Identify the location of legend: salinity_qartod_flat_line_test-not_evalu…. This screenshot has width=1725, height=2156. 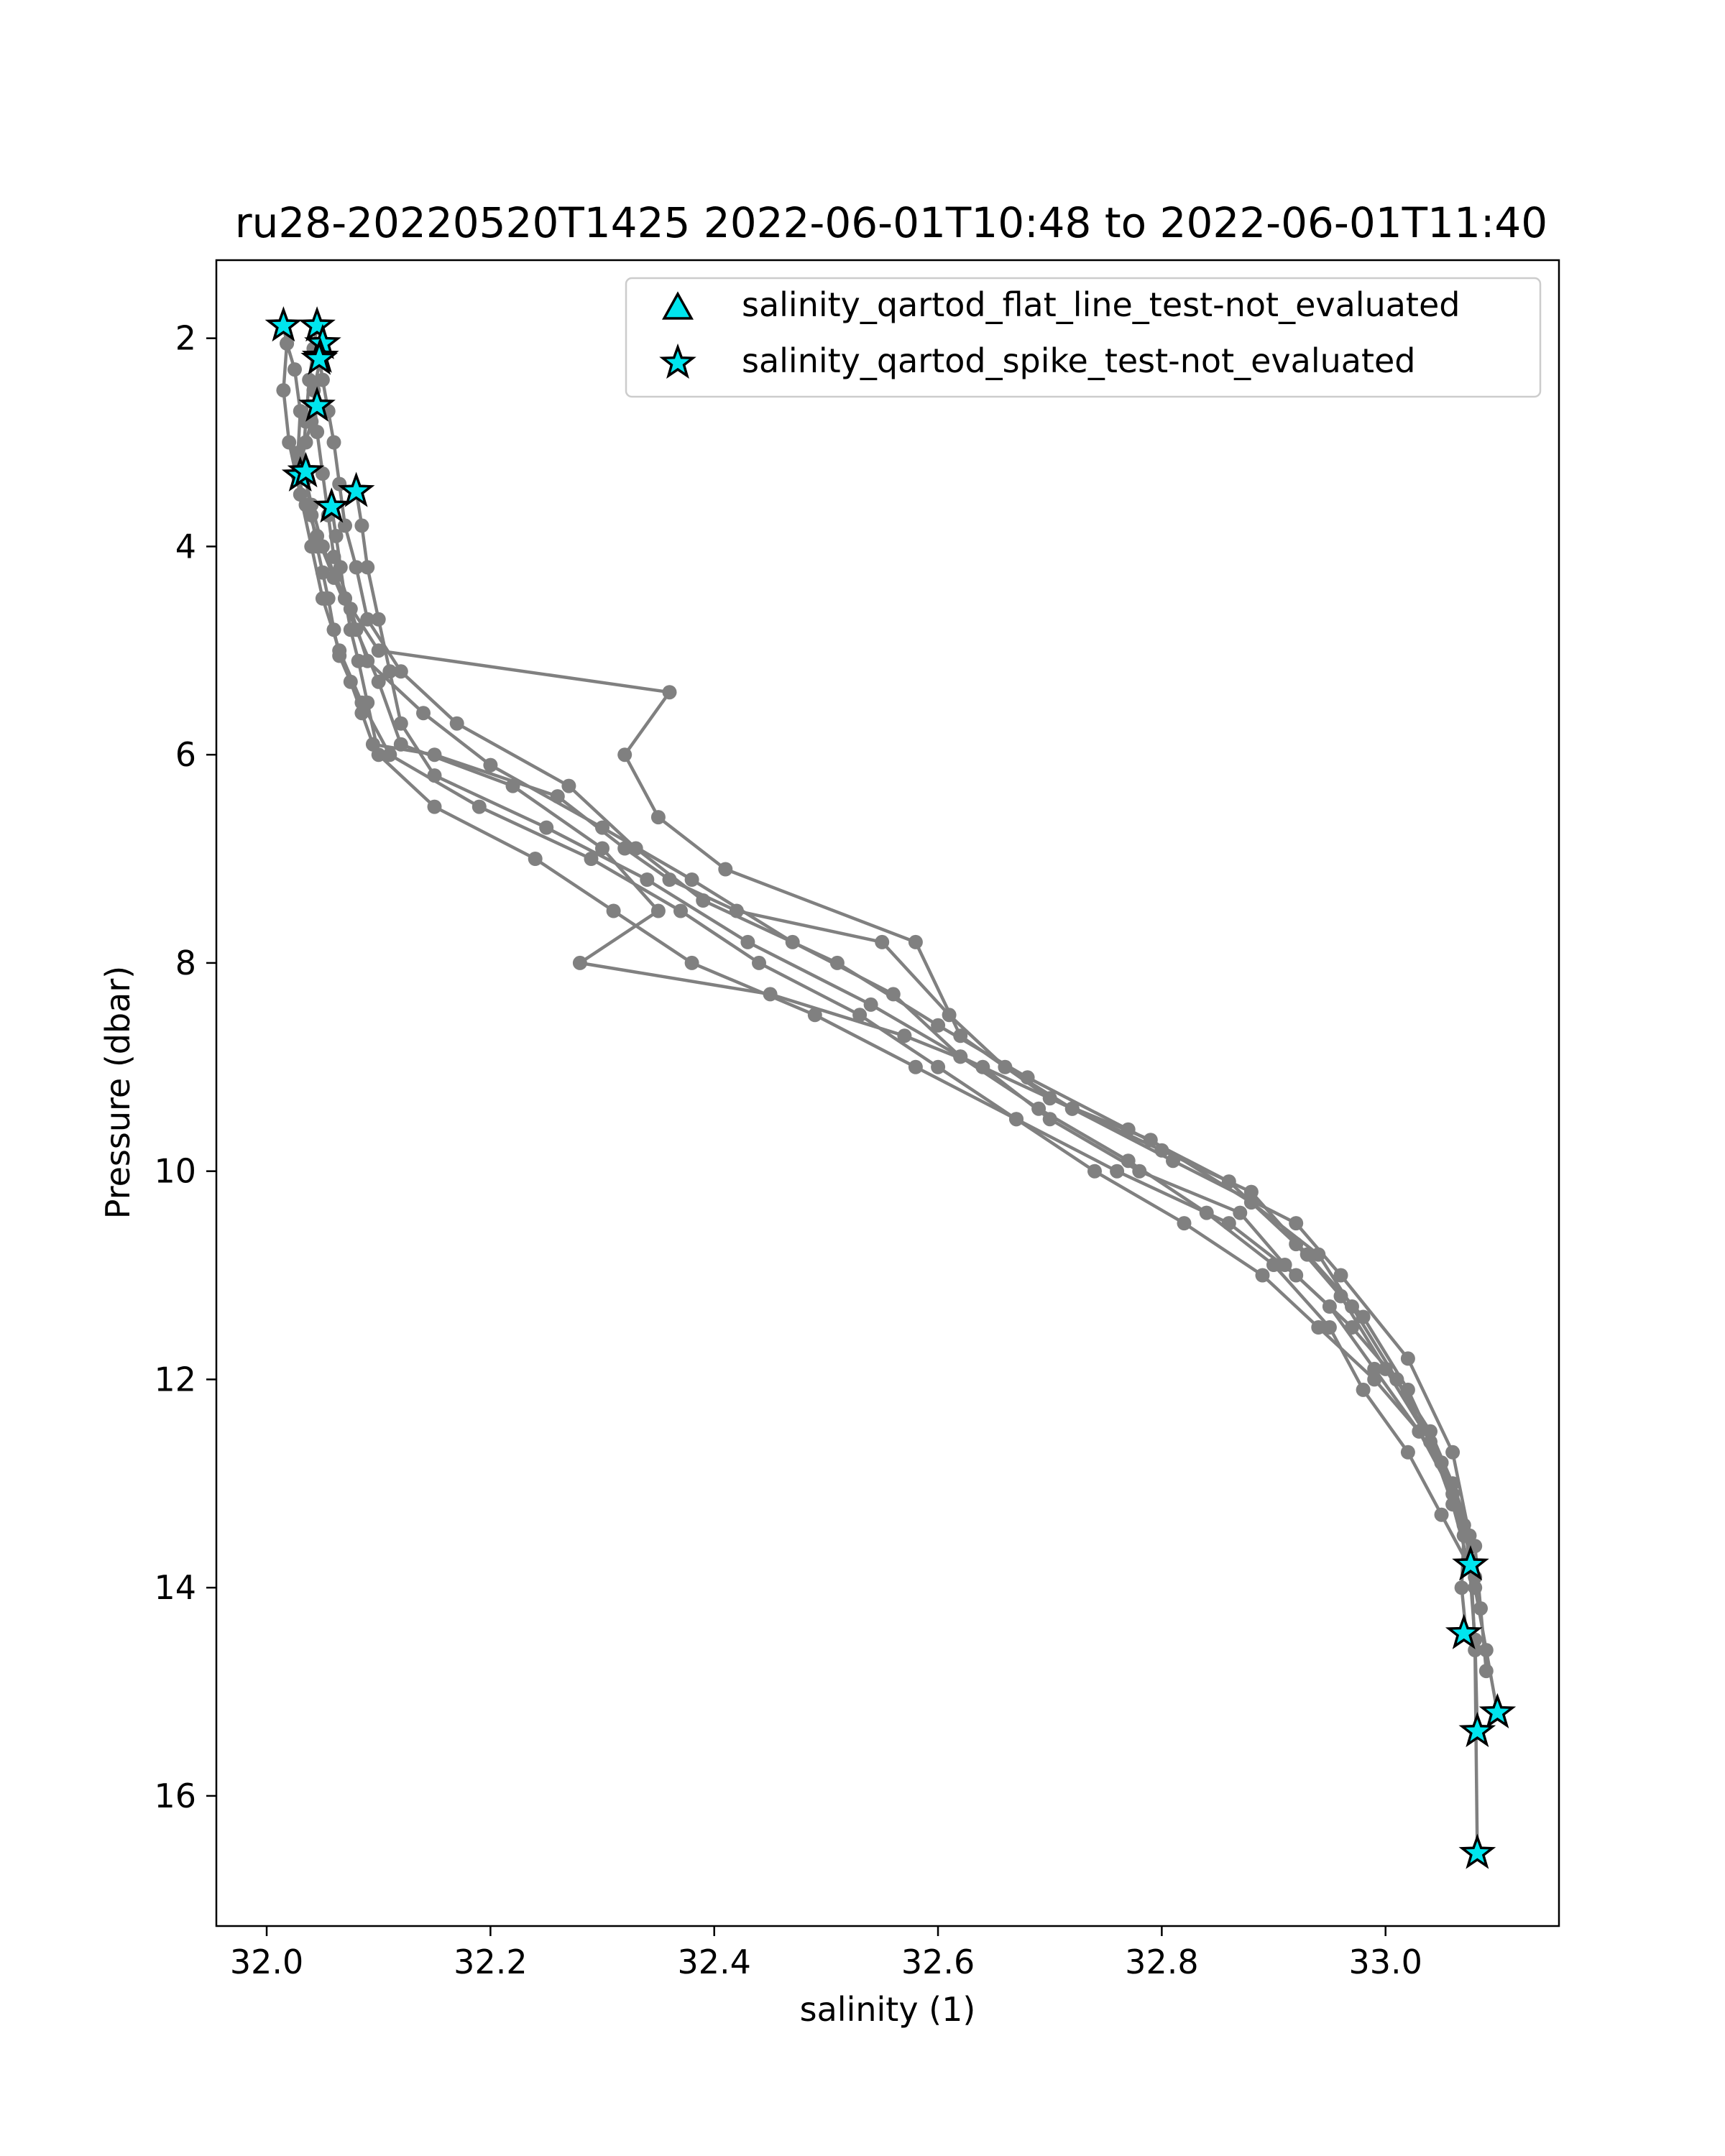
(1083, 337).